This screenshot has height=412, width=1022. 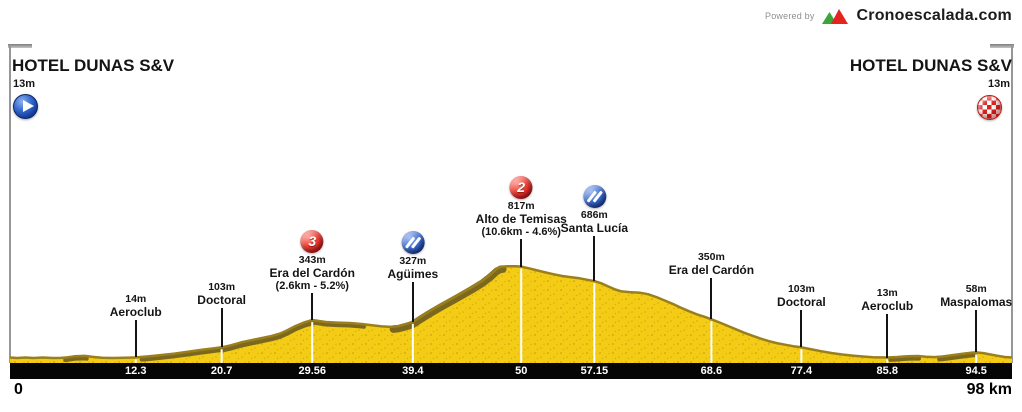 I want to click on axis-tick-label: 29.56, so click(x=312, y=371).